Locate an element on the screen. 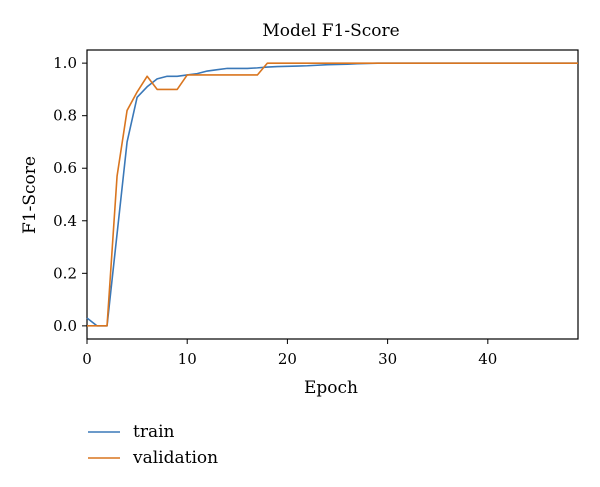 The height and width of the screenshot is (487, 600). y-tick-label: 1.0 is located at coordinates (65, 63).